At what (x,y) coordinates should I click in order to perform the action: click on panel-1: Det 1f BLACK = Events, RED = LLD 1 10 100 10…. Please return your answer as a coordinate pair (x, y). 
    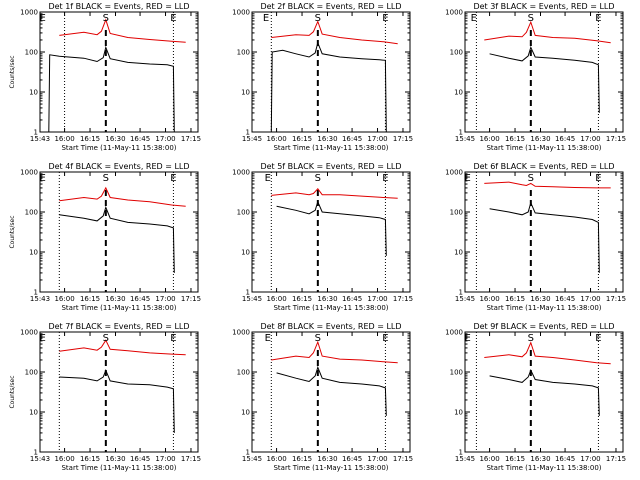
    Looking at the image, I should click on (105, 77).